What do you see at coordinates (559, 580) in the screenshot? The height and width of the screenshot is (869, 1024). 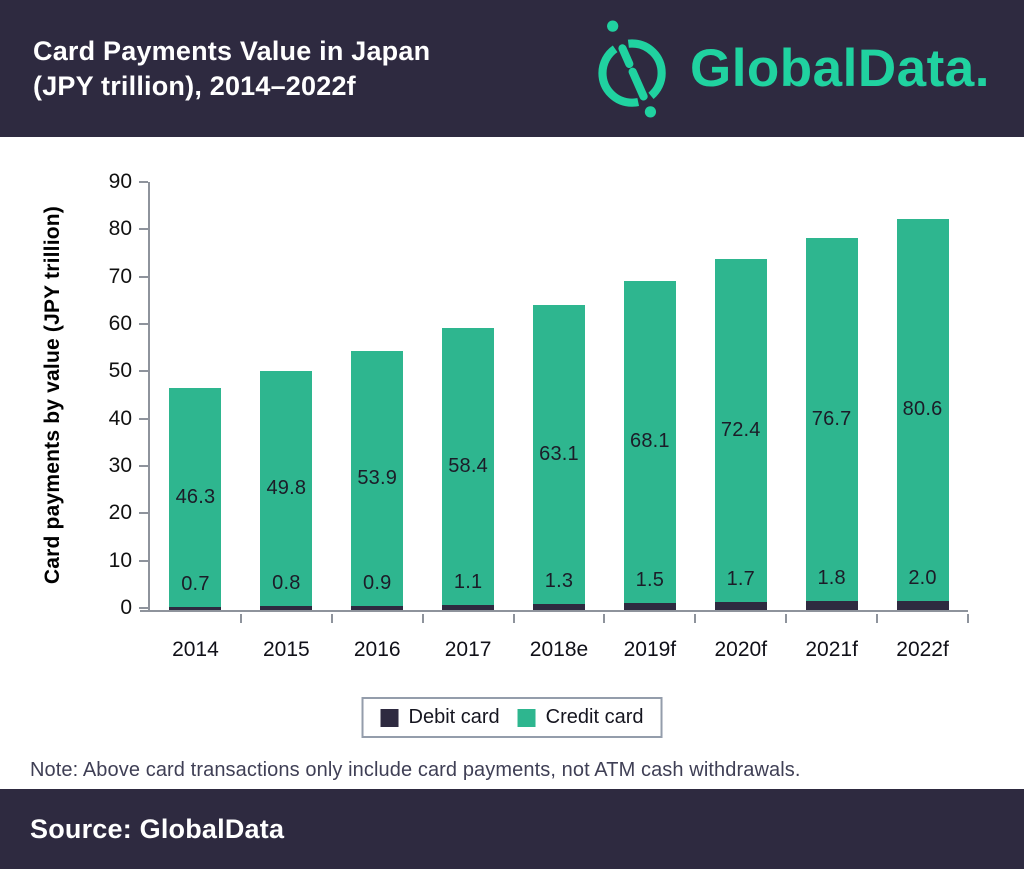 I see `debit-value-label-2018e: 1.3` at bounding box center [559, 580].